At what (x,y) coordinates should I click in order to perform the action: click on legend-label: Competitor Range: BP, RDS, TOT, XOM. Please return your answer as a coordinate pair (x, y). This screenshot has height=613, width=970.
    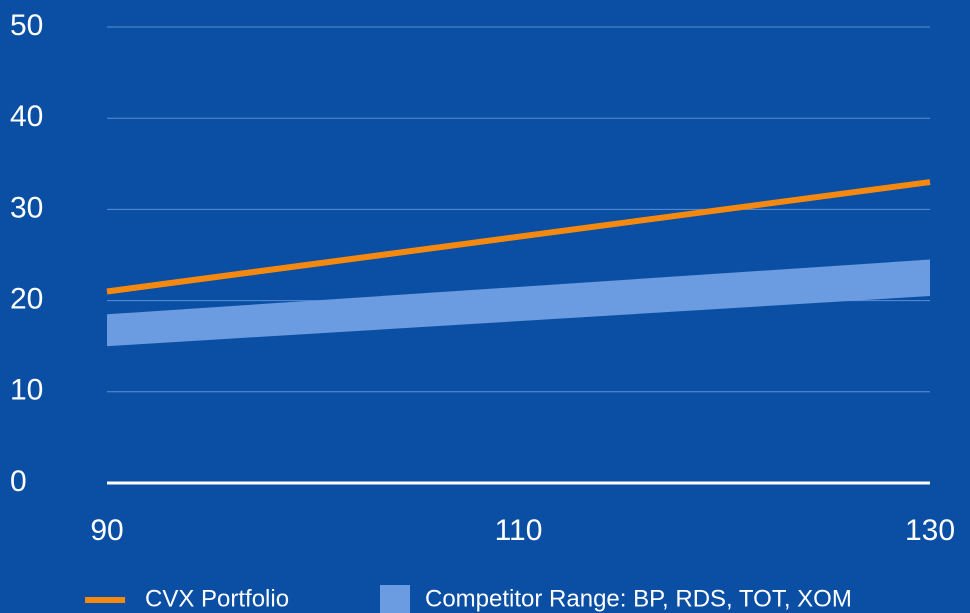
    Looking at the image, I should click on (638, 598).